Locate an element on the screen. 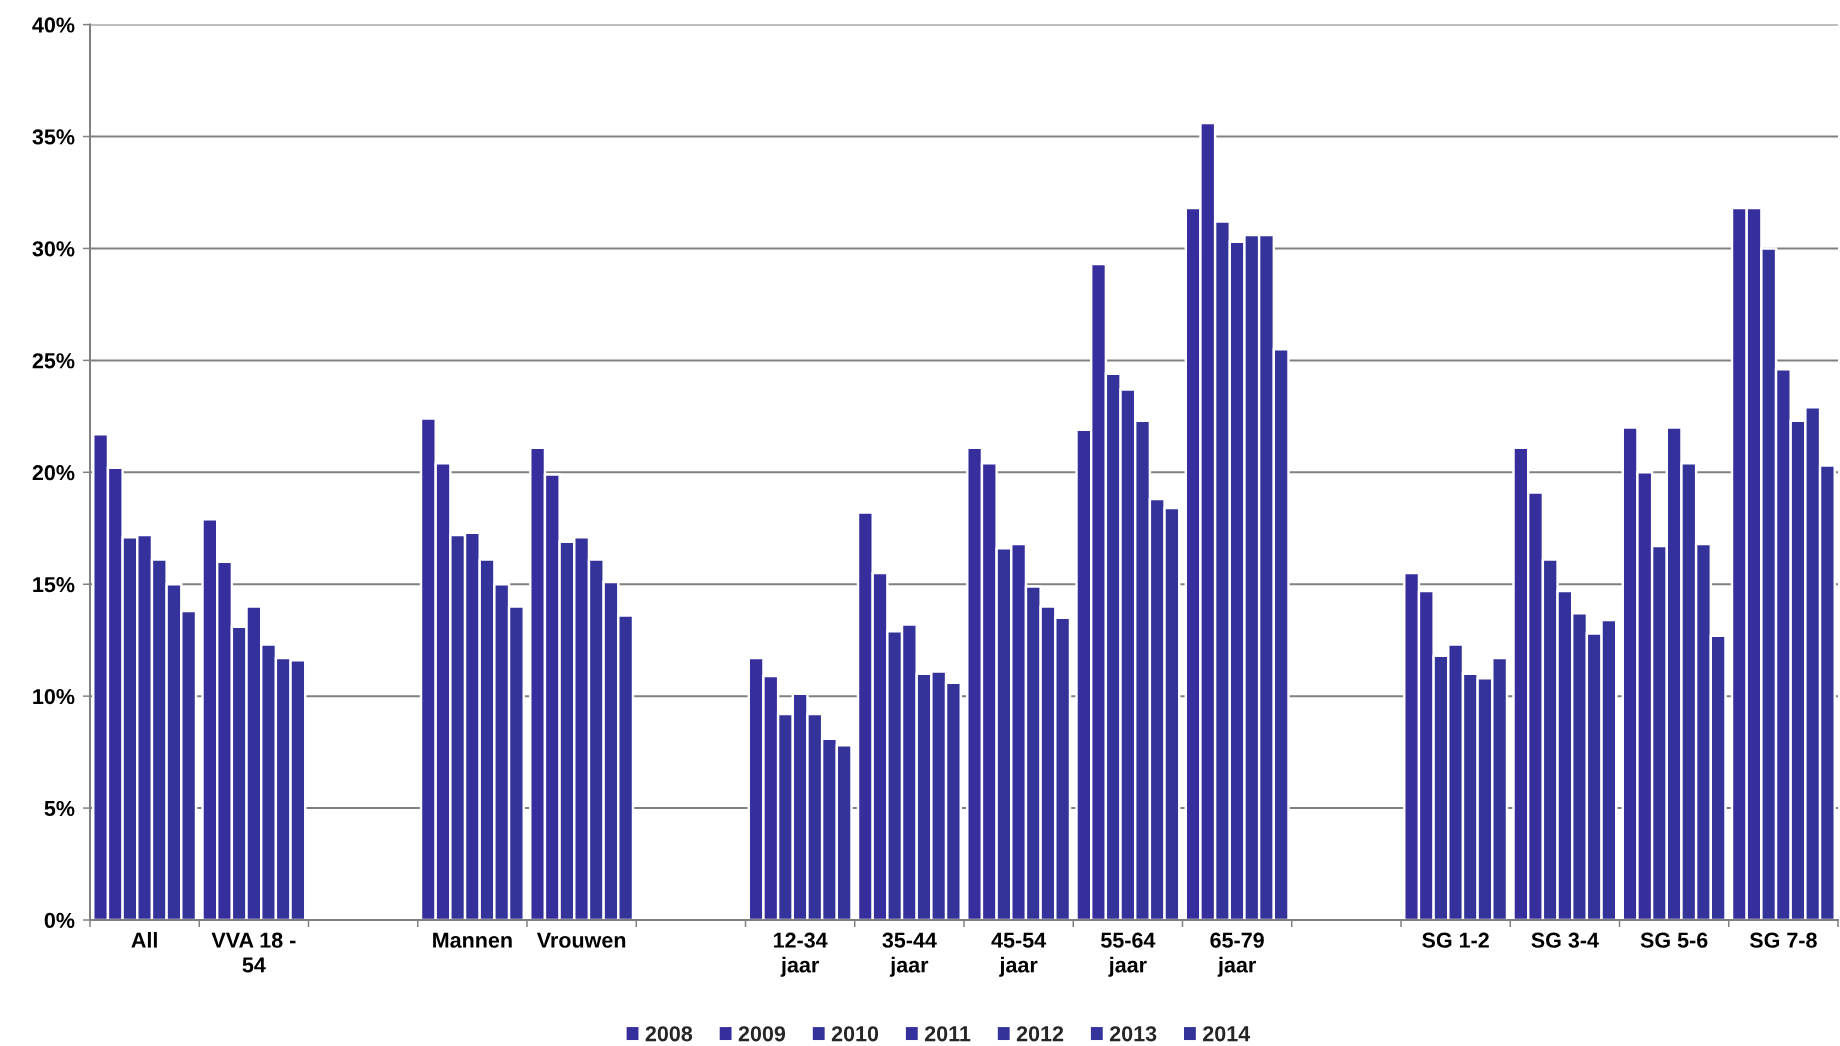 This screenshot has height=1046, width=1840. legend-label: 2012 is located at coordinates (1040, 1034).